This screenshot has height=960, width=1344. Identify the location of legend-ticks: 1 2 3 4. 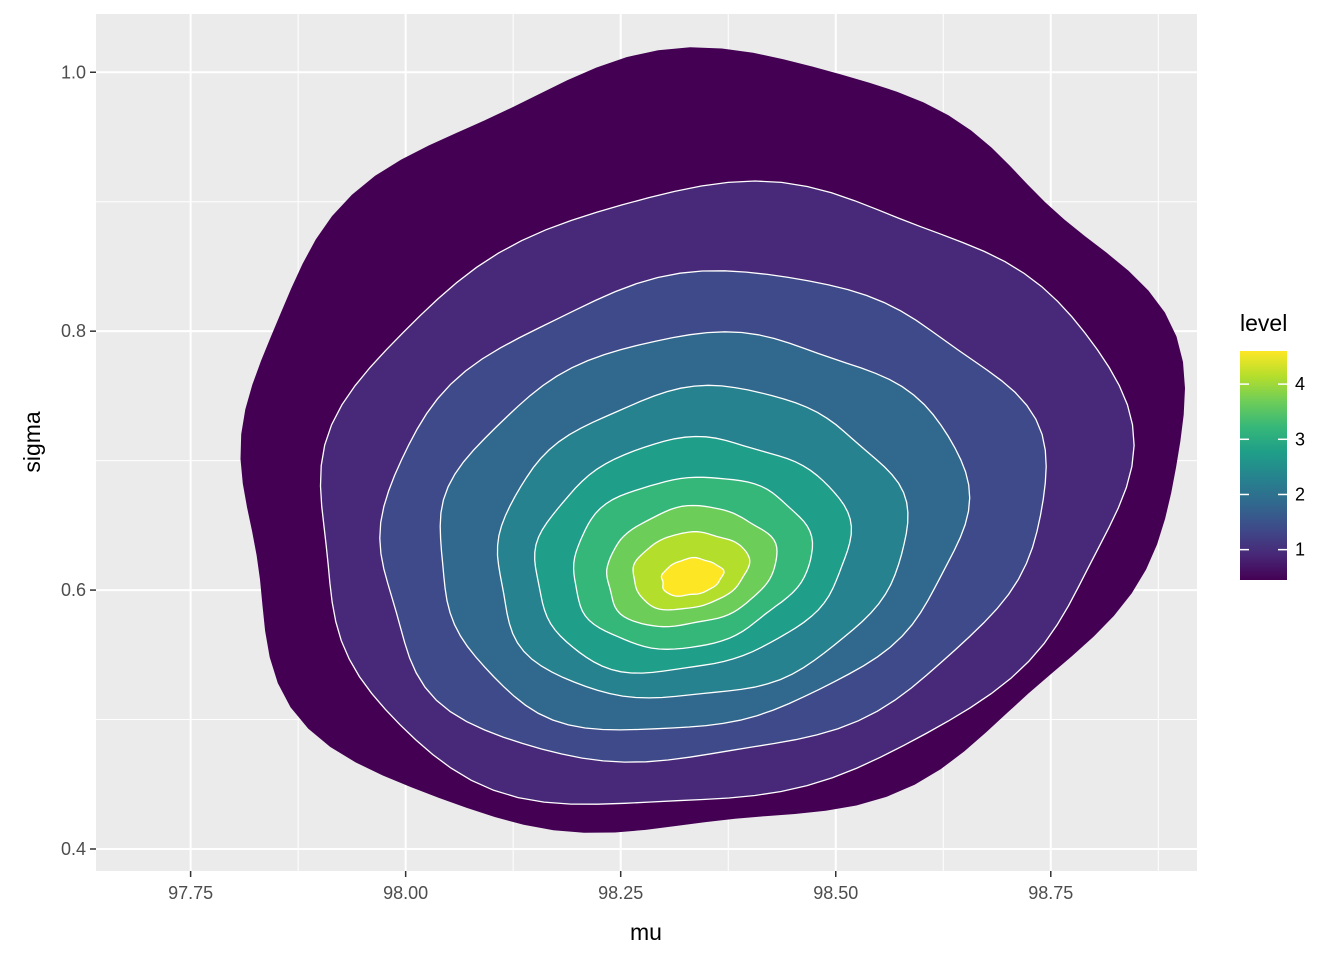
(1272, 467).